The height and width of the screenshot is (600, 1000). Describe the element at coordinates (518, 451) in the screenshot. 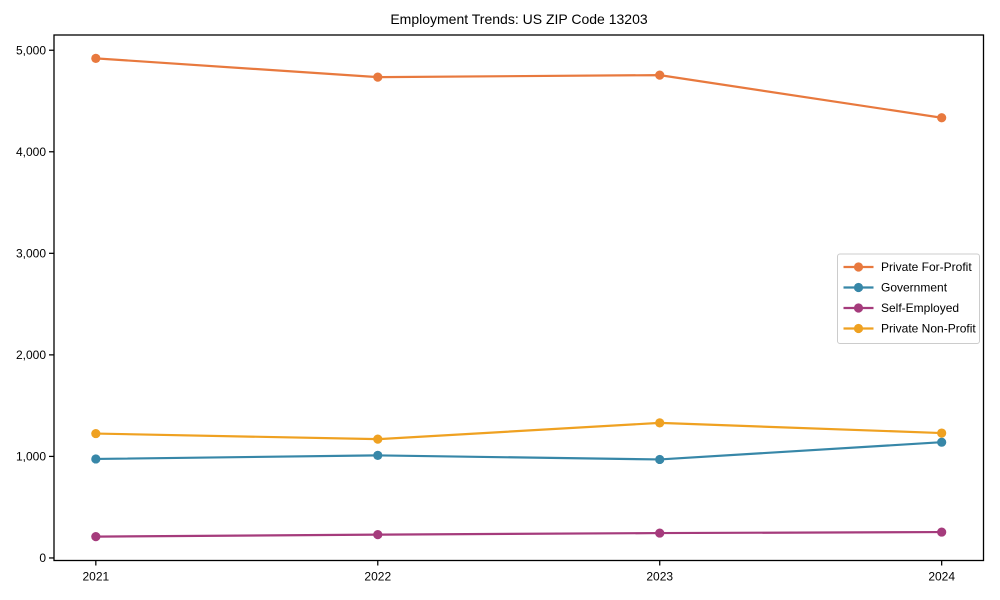

I see `series-line-government` at that location.